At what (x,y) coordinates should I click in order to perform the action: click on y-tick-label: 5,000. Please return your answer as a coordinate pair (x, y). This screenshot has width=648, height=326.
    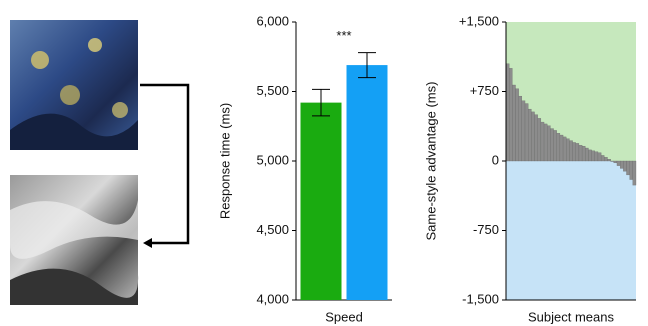
    Looking at the image, I should click on (272, 159).